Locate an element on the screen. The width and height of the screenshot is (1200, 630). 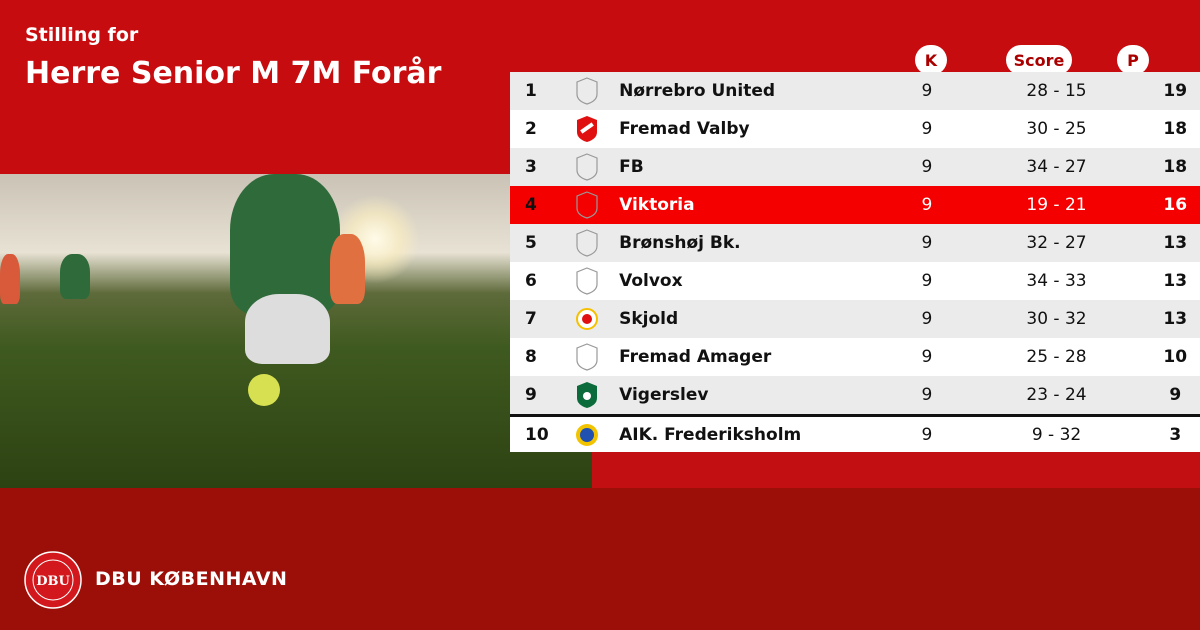
table-row: 10 AIK. Frederiksholm 9 9 - 32 3 is located at coordinates (855, 433).